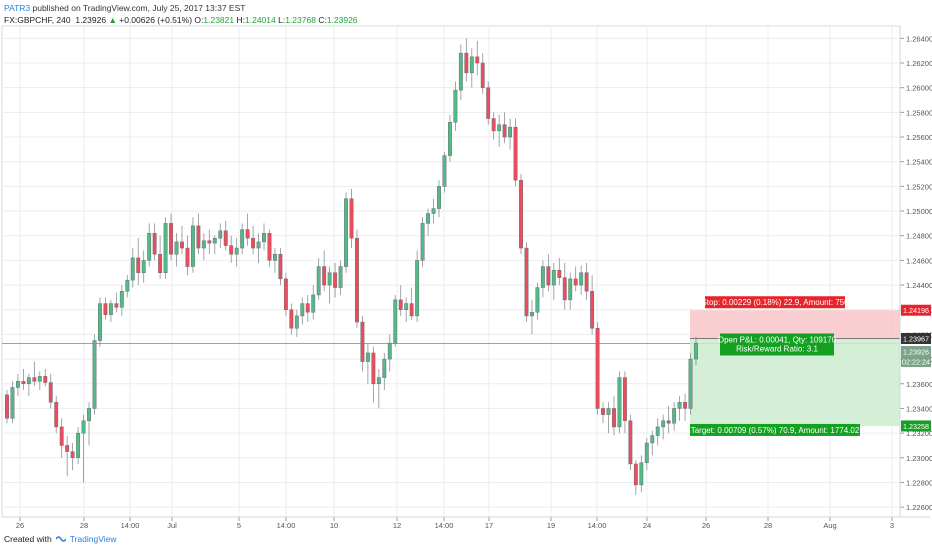 This screenshot has width=932, height=550. I want to click on y-tick-label: 1.26000, so click(919, 88).